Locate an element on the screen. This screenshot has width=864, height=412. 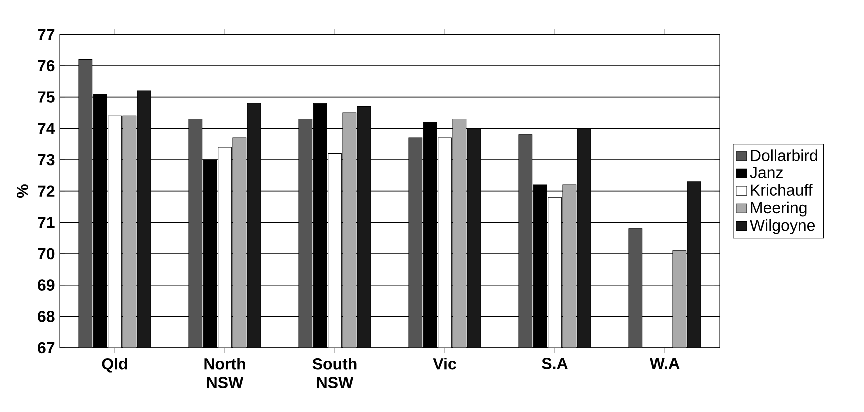
y-tick-label: 74 is located at coordinates (47, 128).